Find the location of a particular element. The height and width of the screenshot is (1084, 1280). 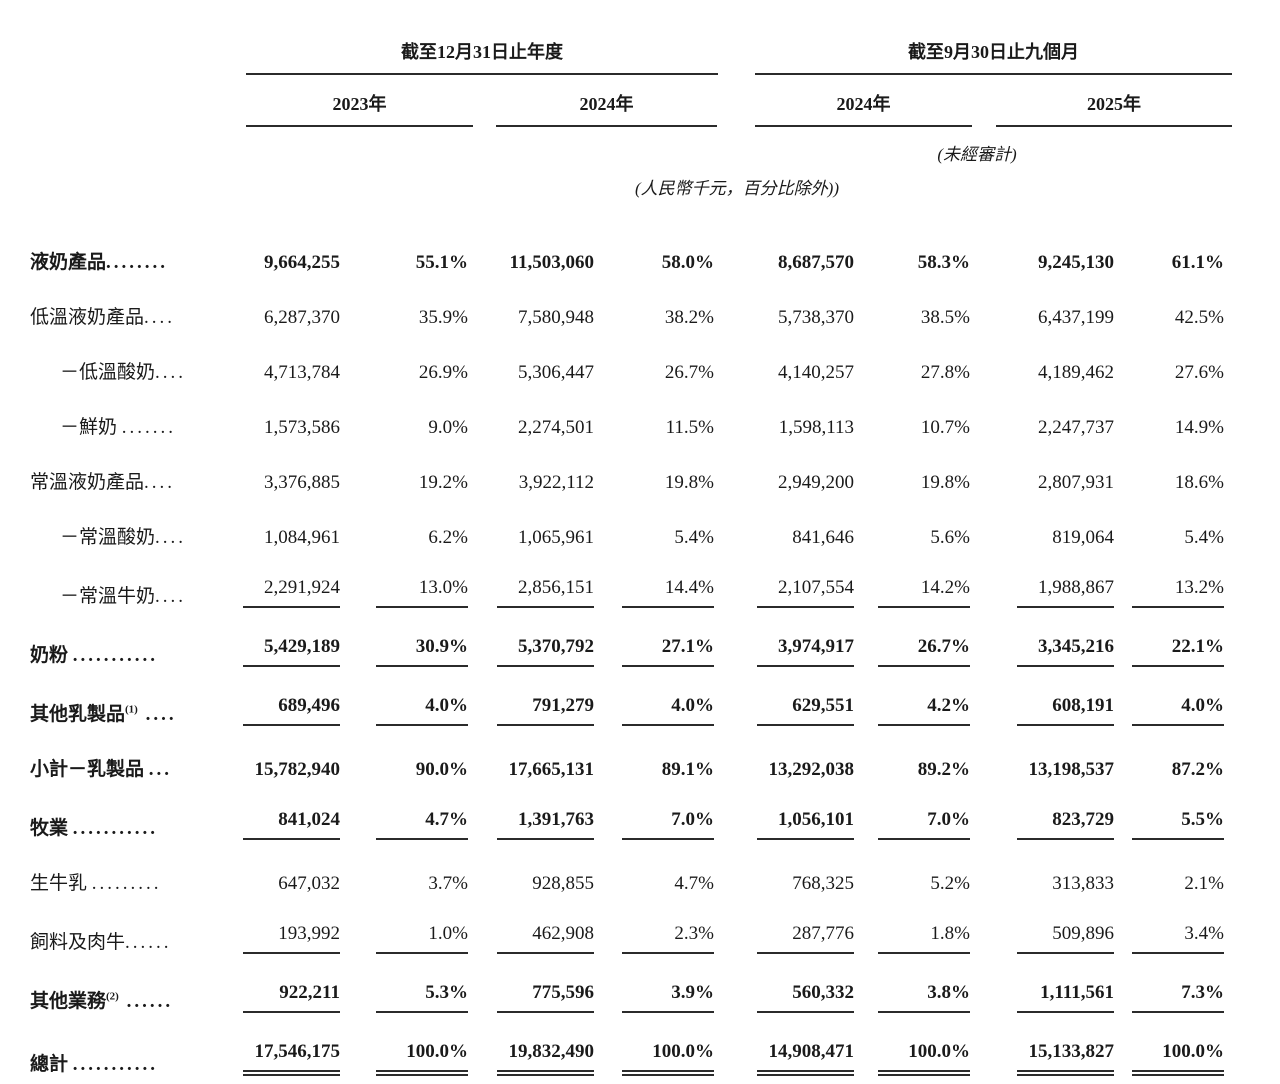

percent-cell: 9.0% is located at coordinates (411, 424).